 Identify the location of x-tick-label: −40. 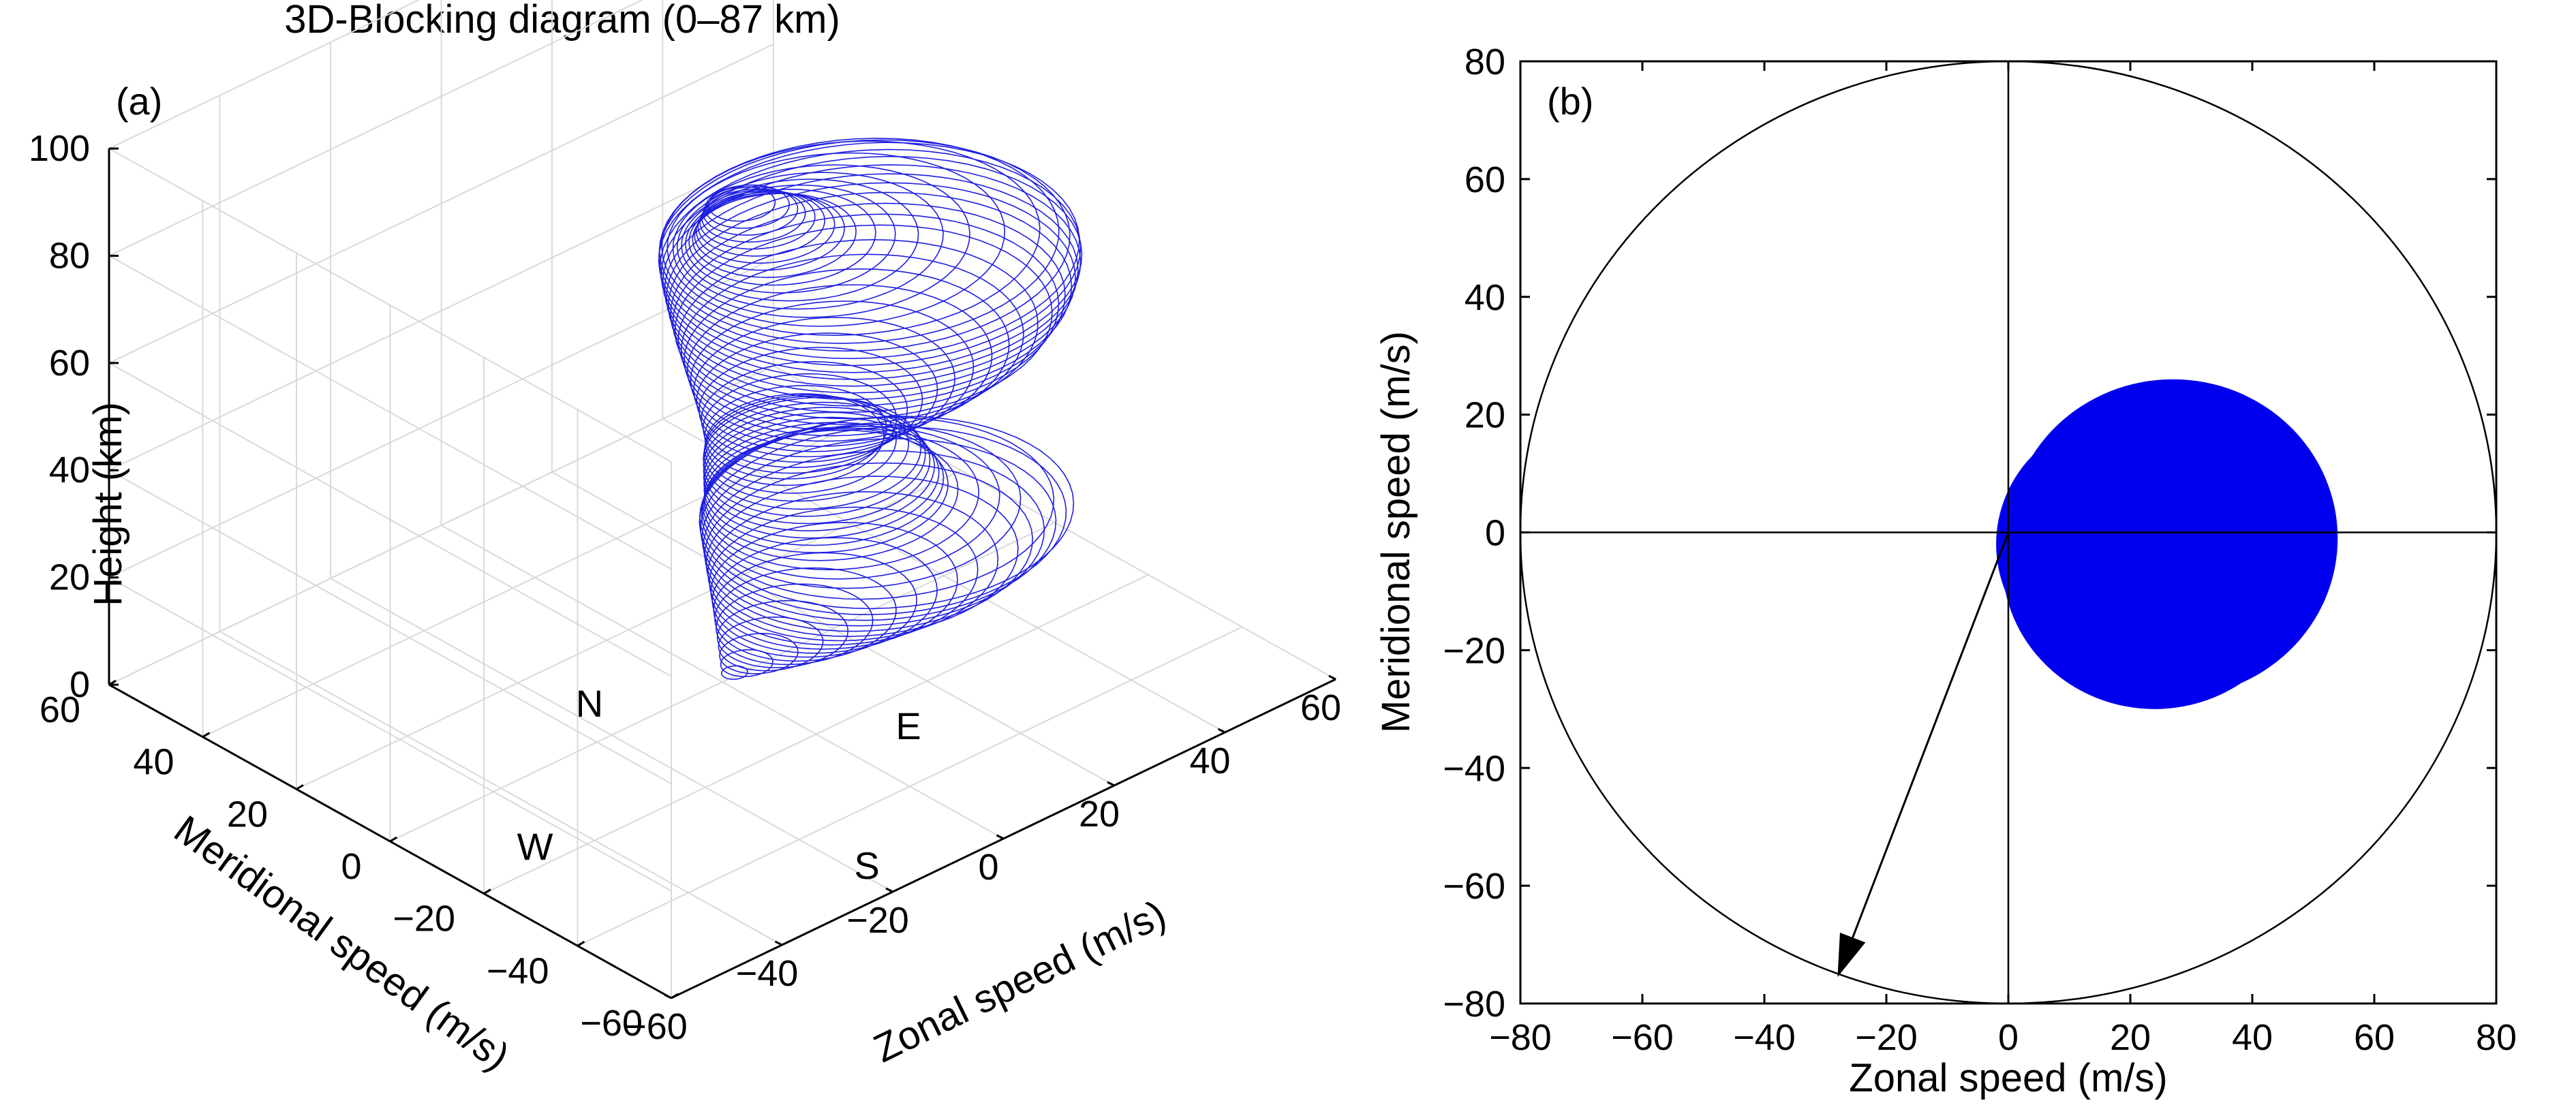
(1765, 1037).